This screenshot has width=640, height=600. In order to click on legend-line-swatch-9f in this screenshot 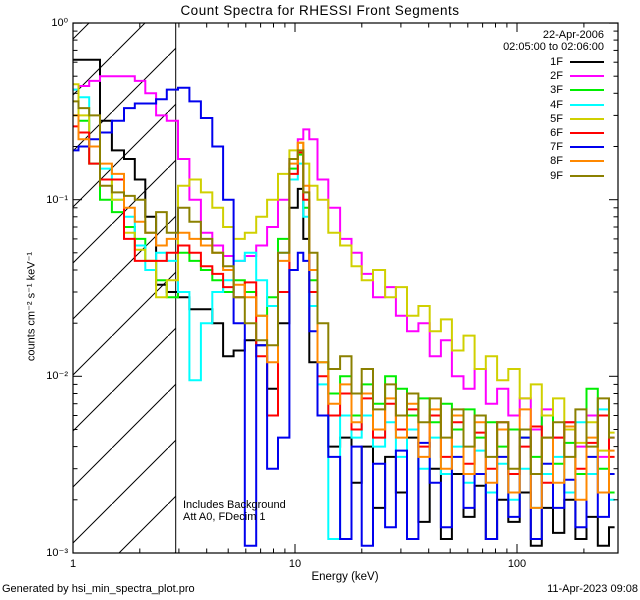, I will do `click(587, 175)`.